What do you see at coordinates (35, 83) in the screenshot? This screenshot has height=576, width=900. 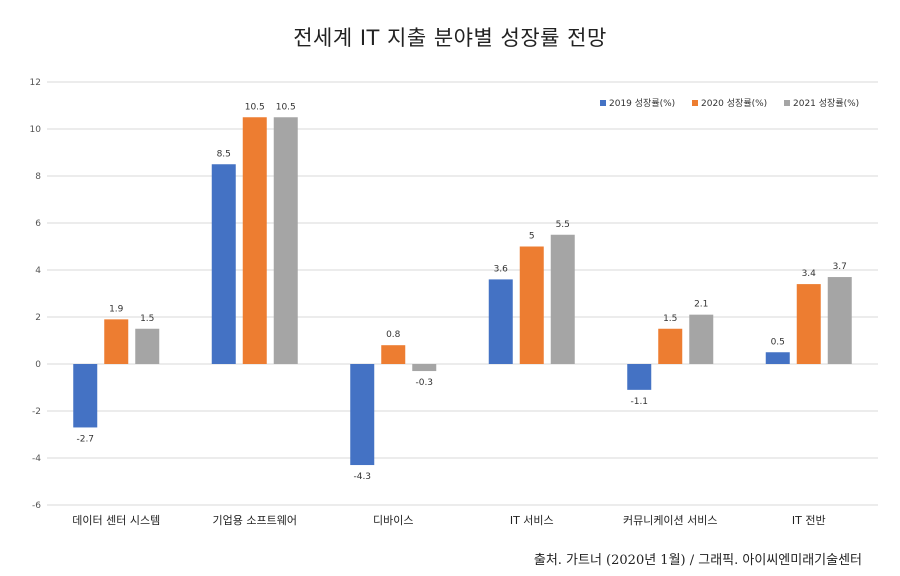 I see `y-tick-label: 12` at bounding box center [35, 83].